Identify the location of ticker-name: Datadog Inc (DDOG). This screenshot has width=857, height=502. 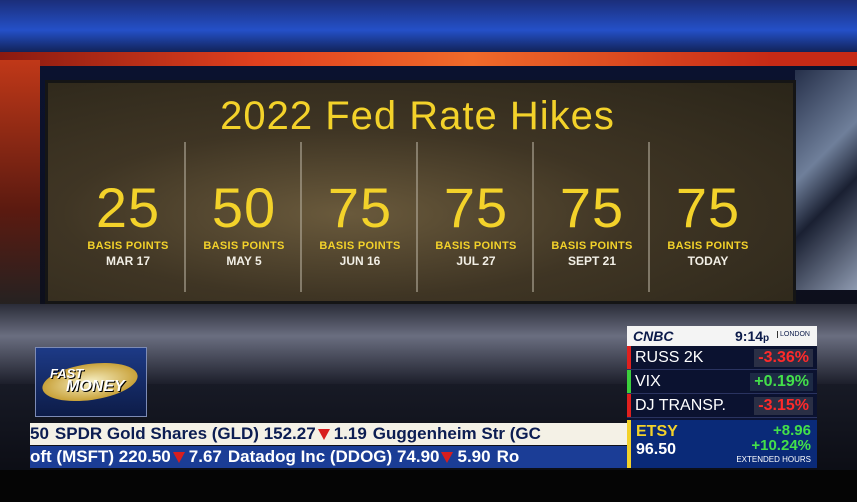
(310, 456).